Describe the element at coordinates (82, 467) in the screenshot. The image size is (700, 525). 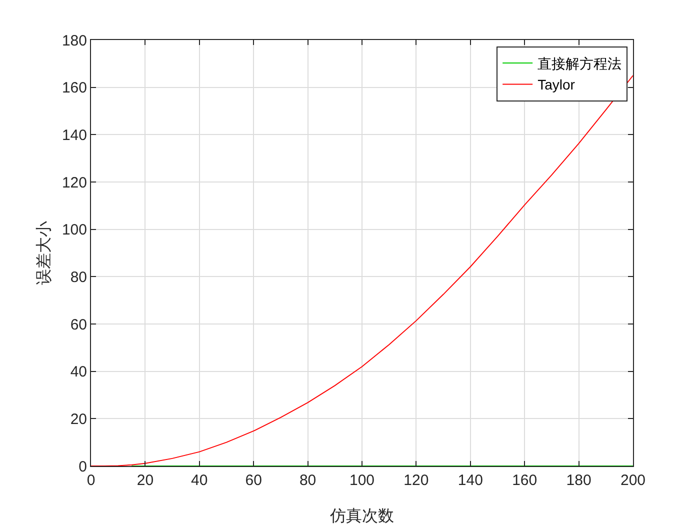
I see `y-tick-label: 0` at that location.